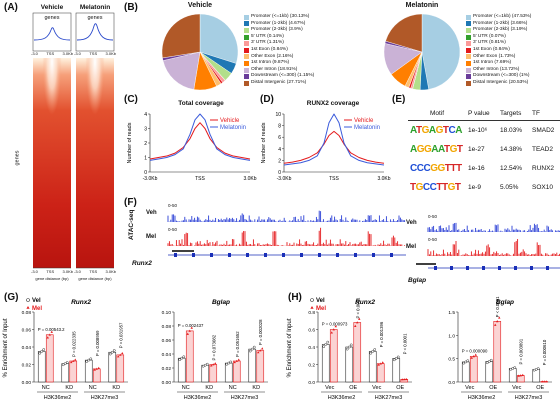 This screenshot has width=560, height=417. I want to click on motif-logo: AGGAATGT, so click(437, 149).